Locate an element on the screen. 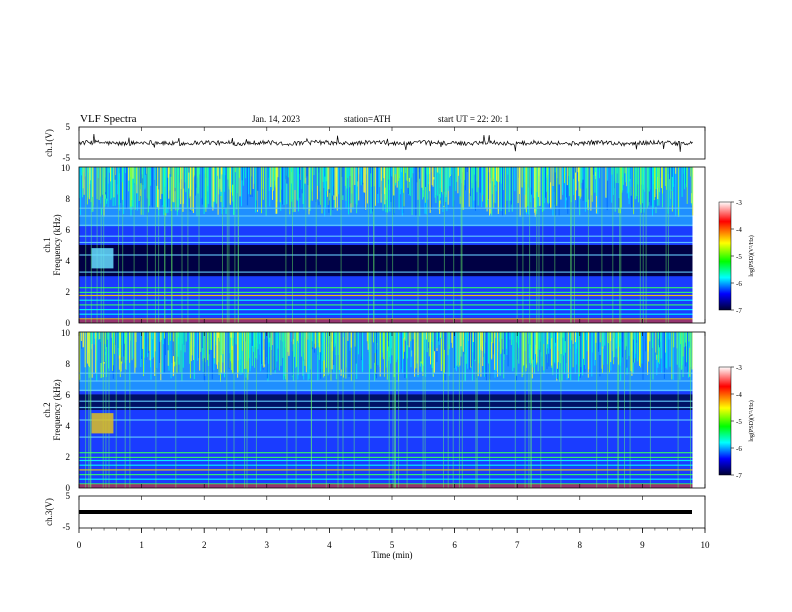 This screenshot has height=612, width=792. ch1-ytick: 6 is located at coordinates (68, 230).